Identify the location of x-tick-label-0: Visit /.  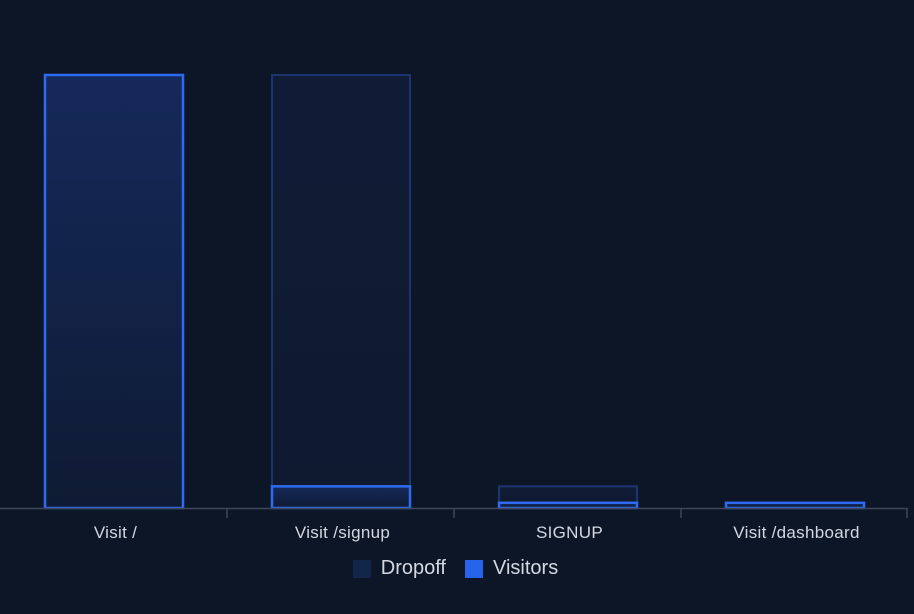
(115, 532).